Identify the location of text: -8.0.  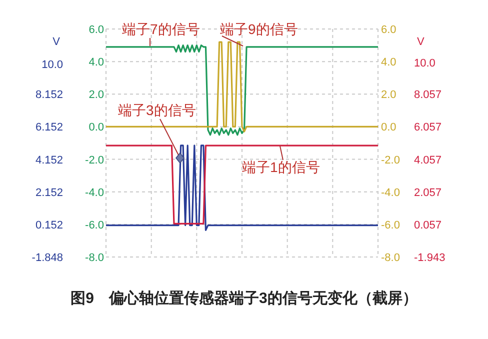
(94, 258).